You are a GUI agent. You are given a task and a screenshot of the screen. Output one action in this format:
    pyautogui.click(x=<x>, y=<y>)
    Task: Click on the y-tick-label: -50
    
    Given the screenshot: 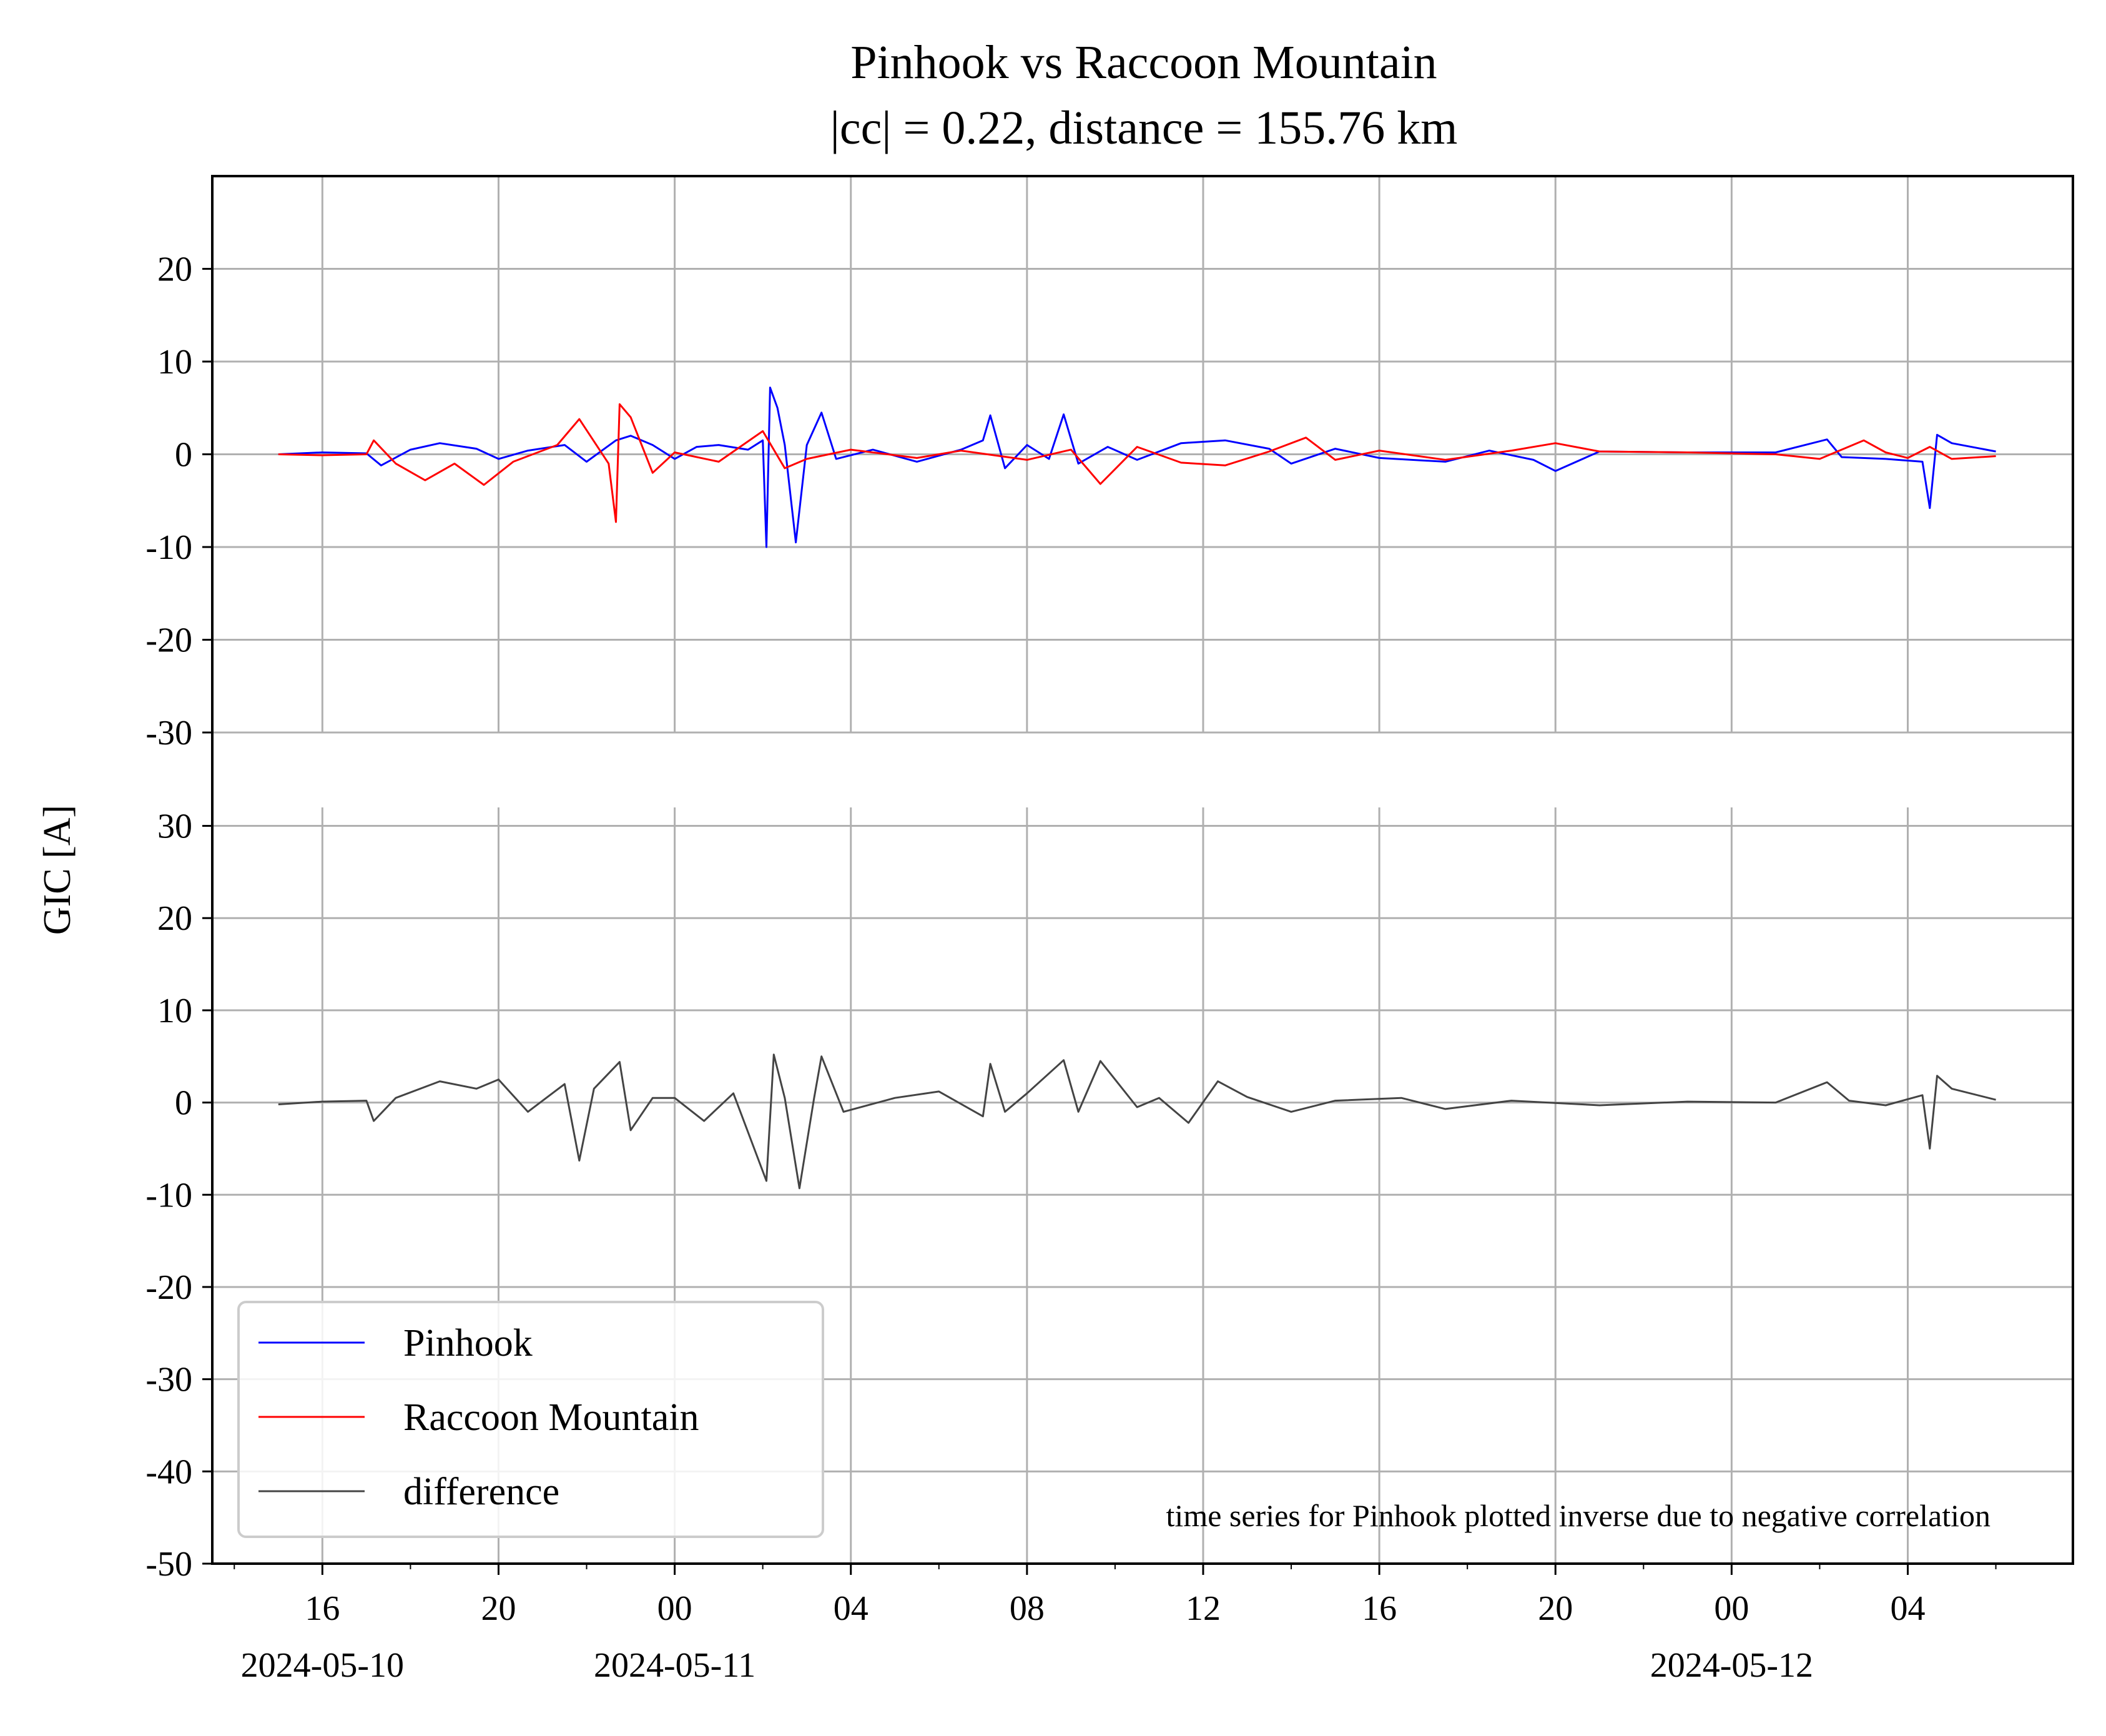 What is the action you would take?
    pyautogui.click(x=168, y=1564)
    